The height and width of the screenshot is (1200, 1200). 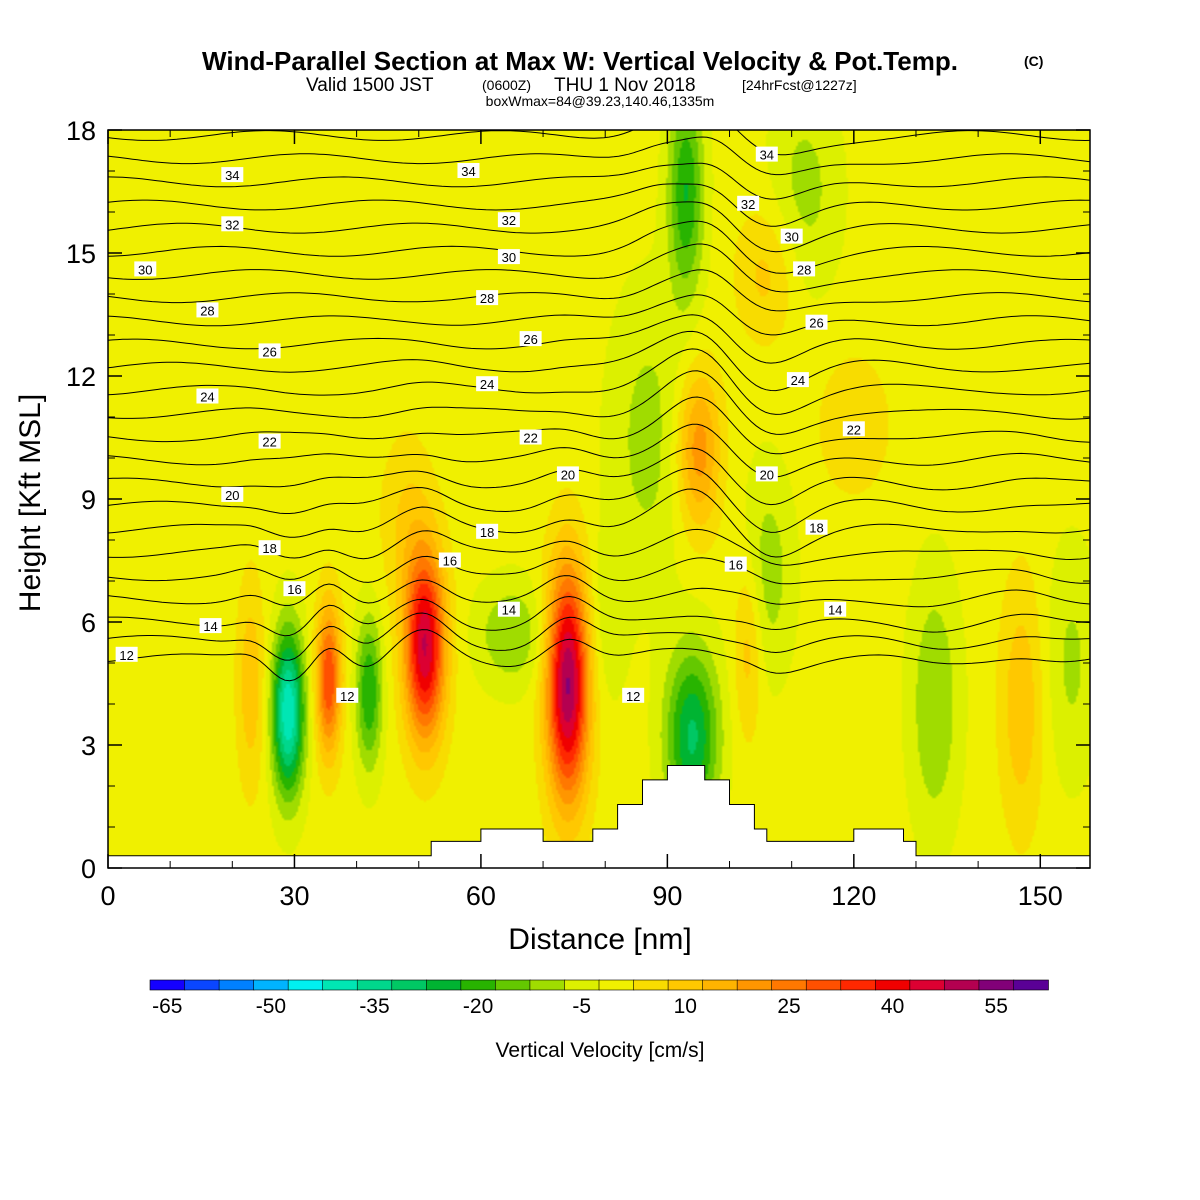 What do you see at coordinates (853, 896) in the screenshot?
I see `x-tick-label: 120` at bounding box center [853, 896].